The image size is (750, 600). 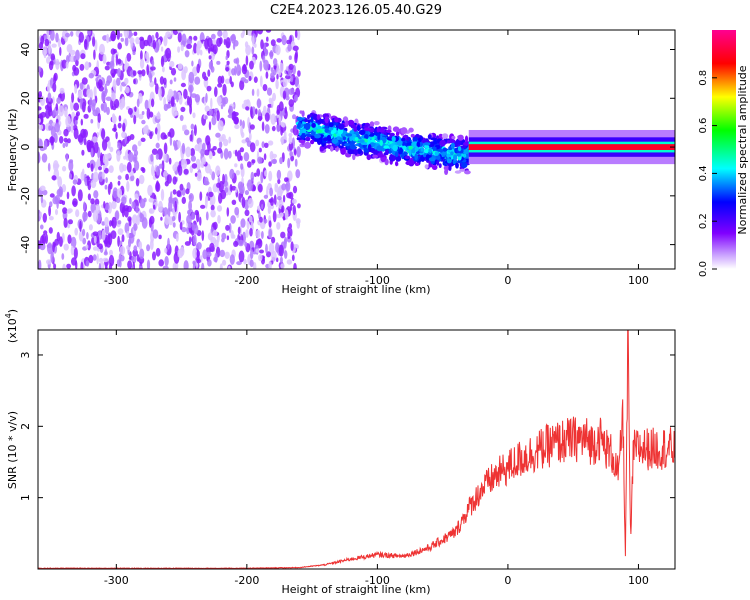 What do you see at coordinates (703, 126) in the screenshot?
I see `colorbar-tick-label: 0.6` at bounding box center [703, 126].